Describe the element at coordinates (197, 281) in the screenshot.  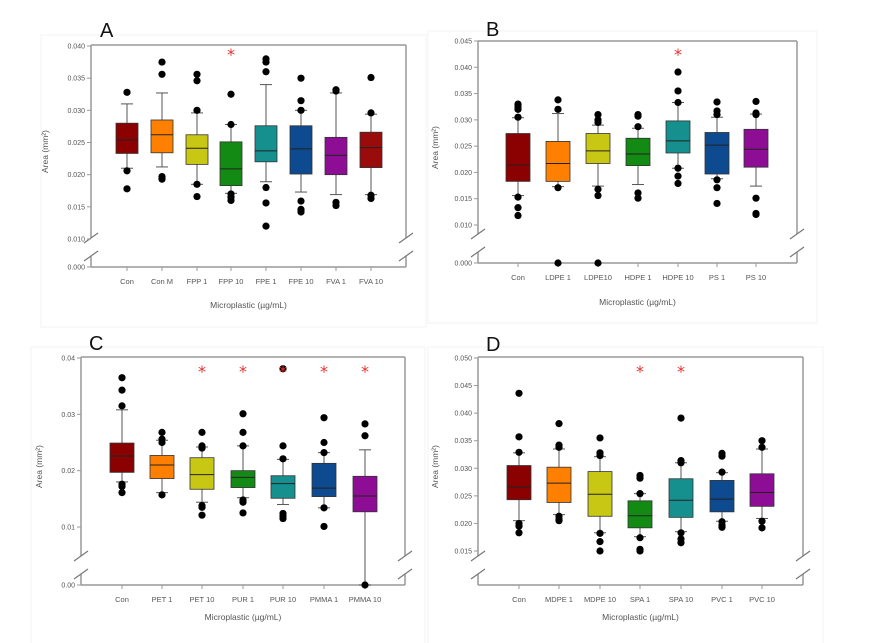
I see `x-tick-label: FPP 1` at that location.